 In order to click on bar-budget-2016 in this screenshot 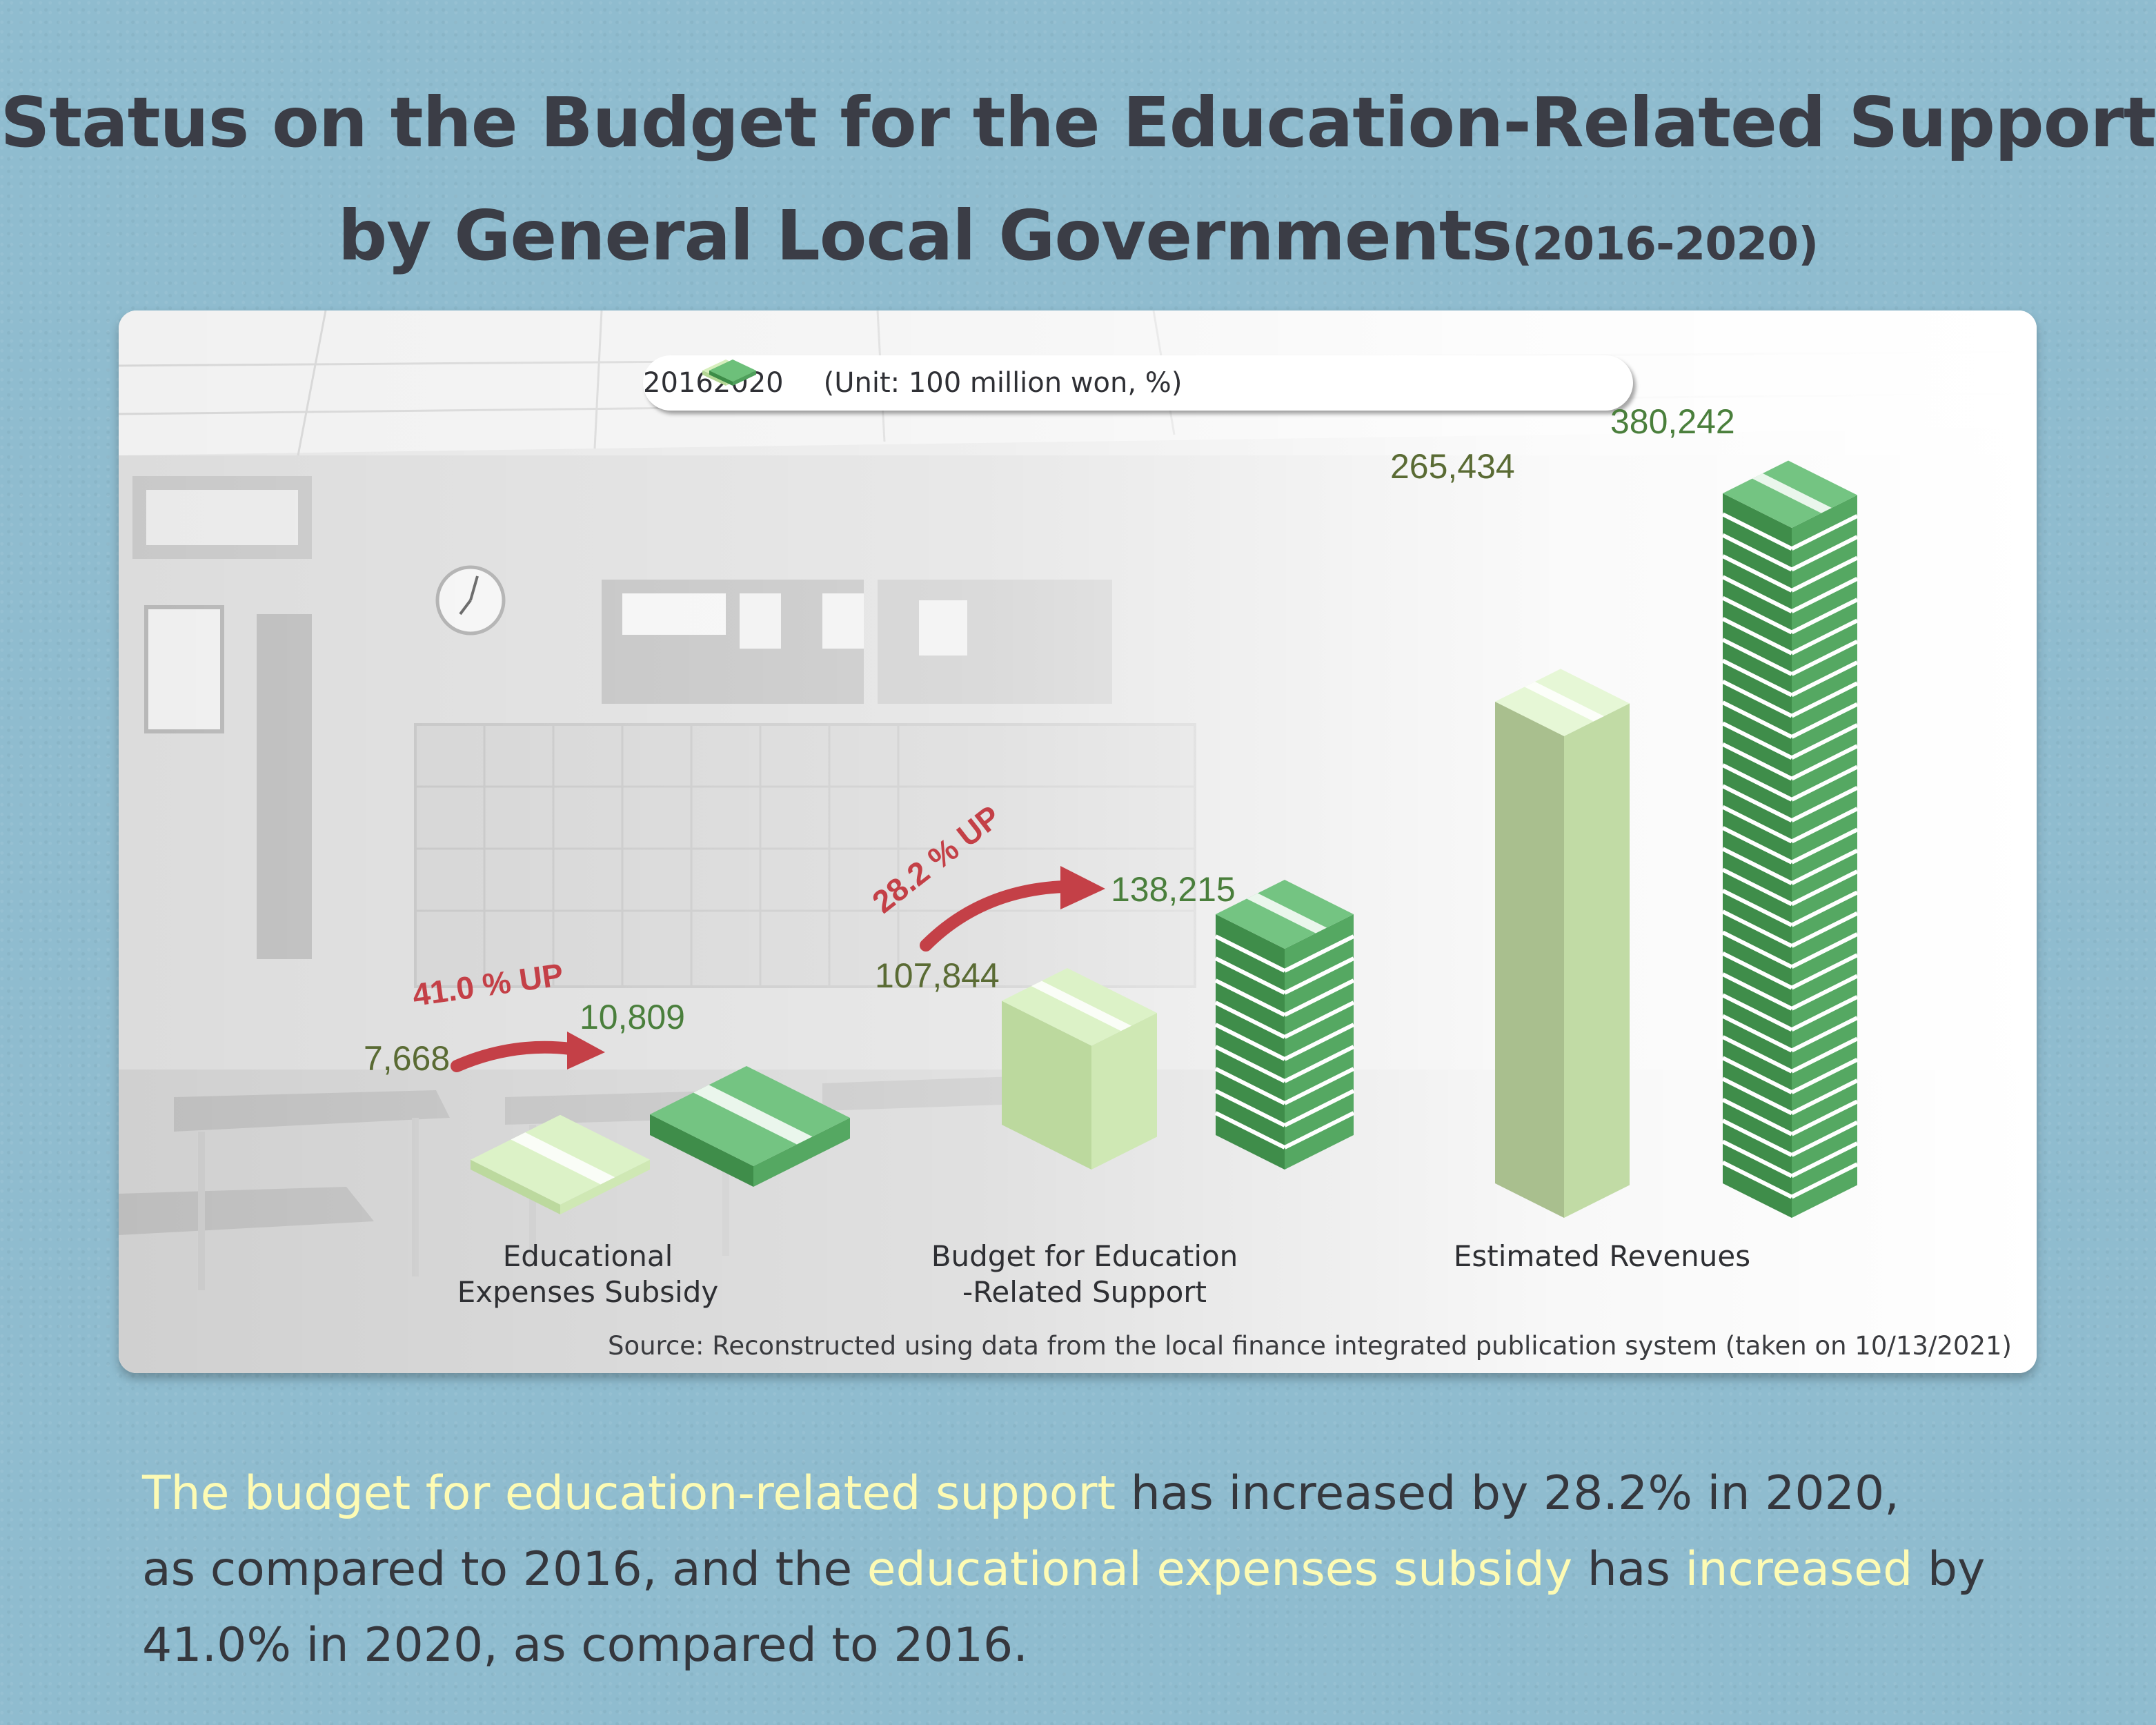, I will do `click(1079, 1069)`.